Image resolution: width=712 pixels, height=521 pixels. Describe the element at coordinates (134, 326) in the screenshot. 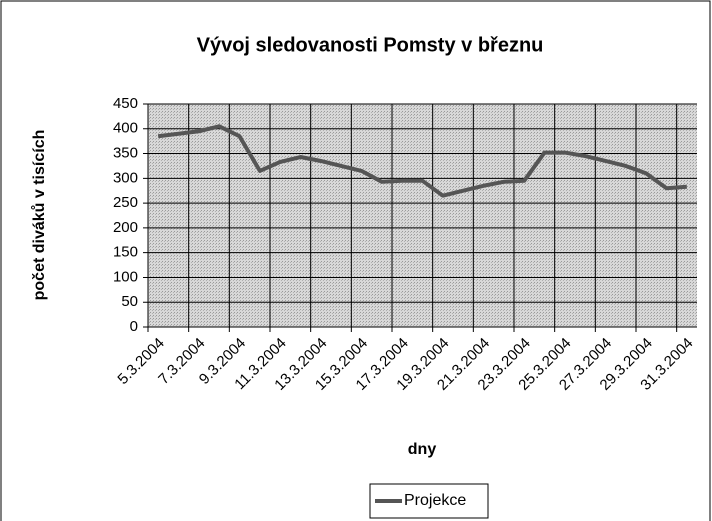

I see `y-tick-label: 0` at that location.